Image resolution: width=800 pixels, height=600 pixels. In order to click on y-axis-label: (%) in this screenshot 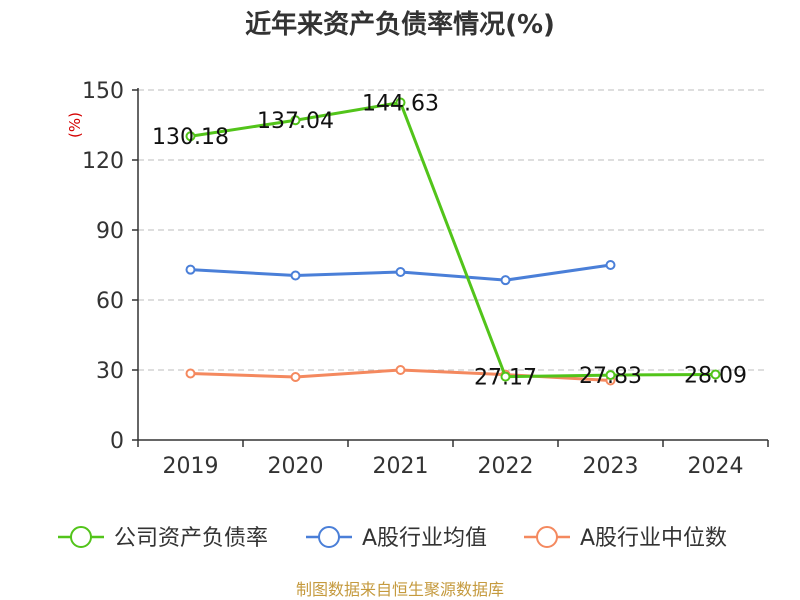, I will do `click(75, 125)`.